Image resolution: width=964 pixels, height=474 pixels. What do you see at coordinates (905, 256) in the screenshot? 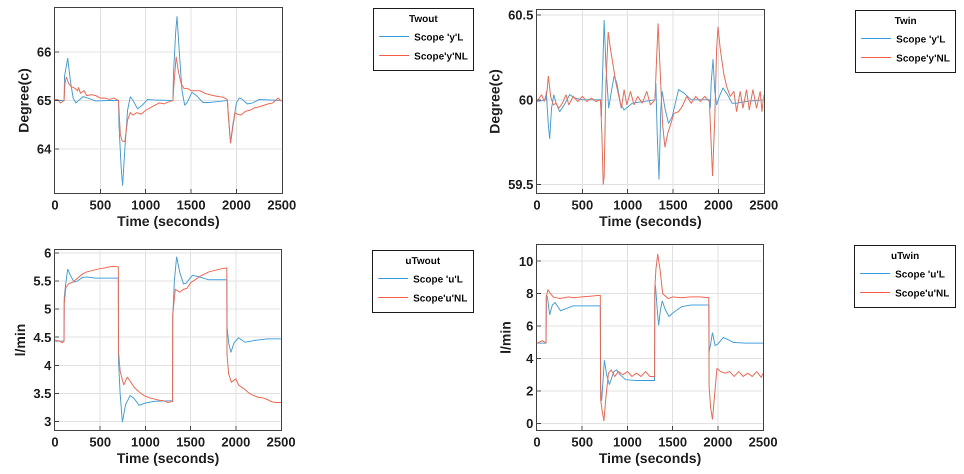
I see `legend-title: uTwin` at bounding box center [905, 256].